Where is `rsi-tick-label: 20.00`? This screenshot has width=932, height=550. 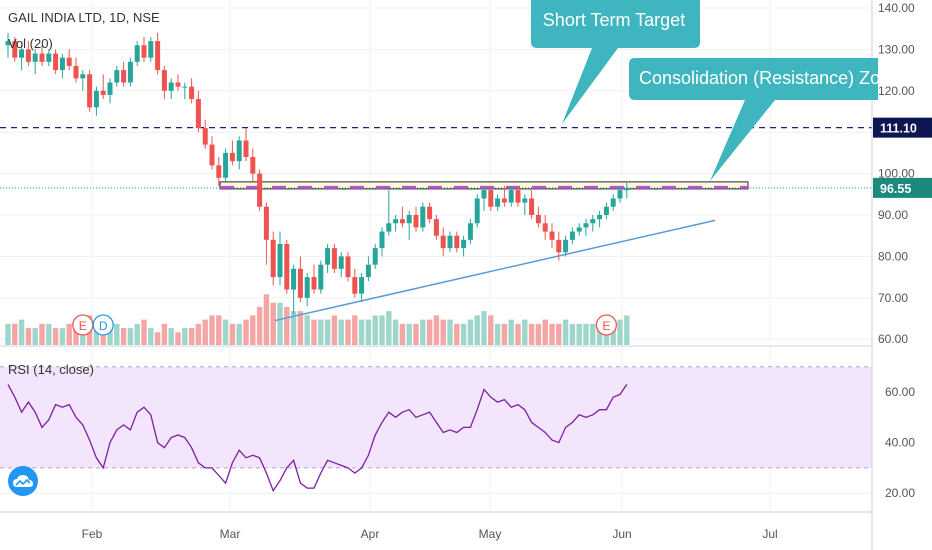
rsi-tick-label: 20.00 is located at coordinates (900, 493).